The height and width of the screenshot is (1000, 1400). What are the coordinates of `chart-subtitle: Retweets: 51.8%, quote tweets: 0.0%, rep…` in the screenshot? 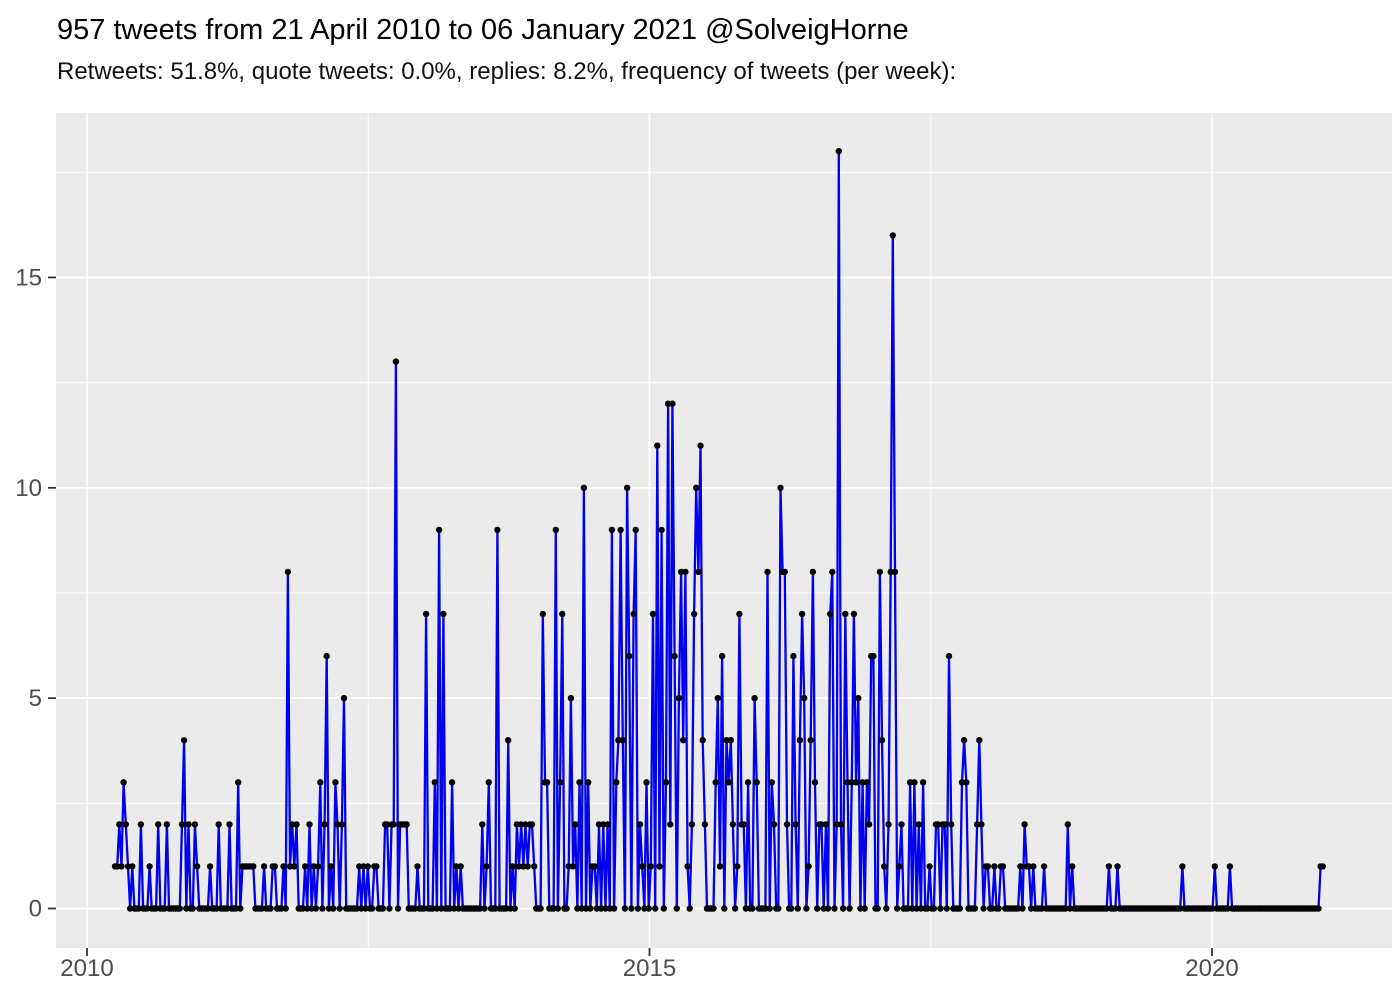 It's located at (507, 71).